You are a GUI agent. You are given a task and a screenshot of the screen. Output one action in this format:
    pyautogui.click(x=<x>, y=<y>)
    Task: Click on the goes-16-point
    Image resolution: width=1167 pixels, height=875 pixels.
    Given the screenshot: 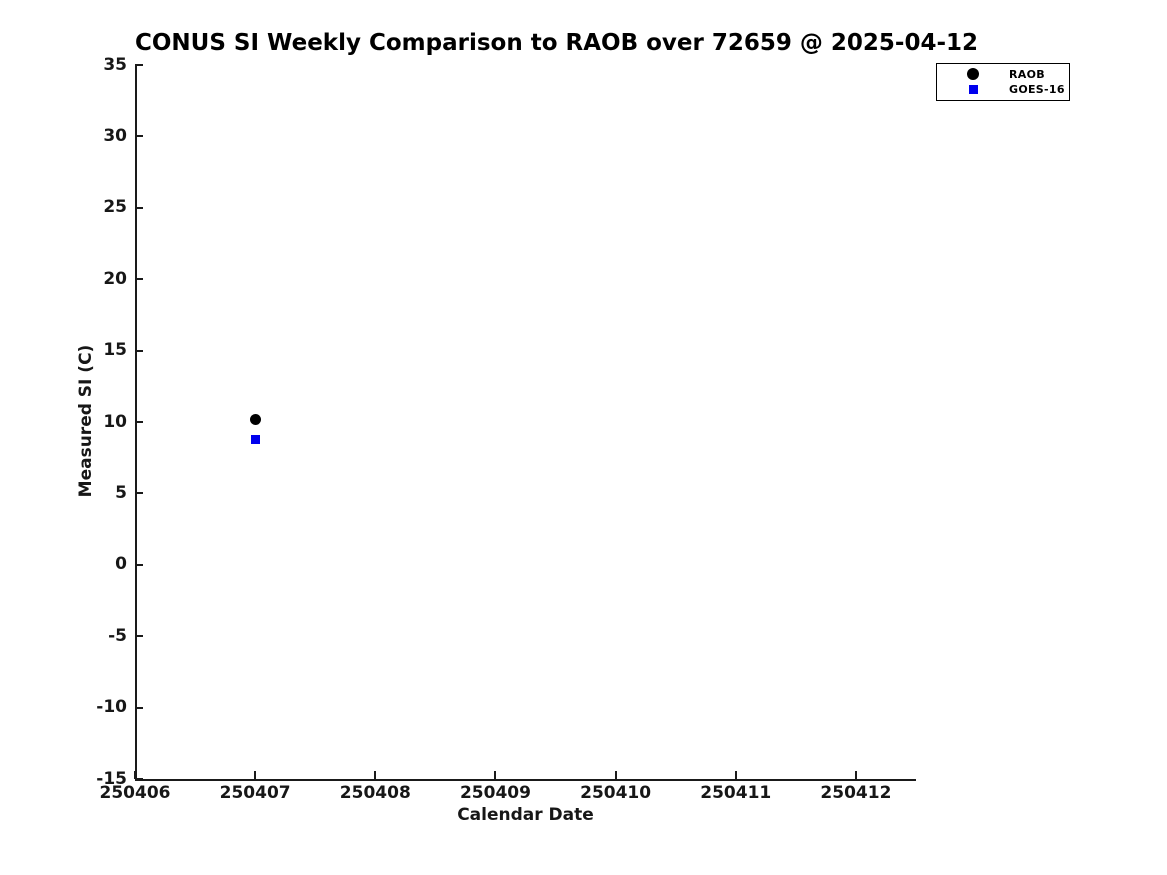 What is the action you would take?
    pyautogui.click(x=255, y=439)
    